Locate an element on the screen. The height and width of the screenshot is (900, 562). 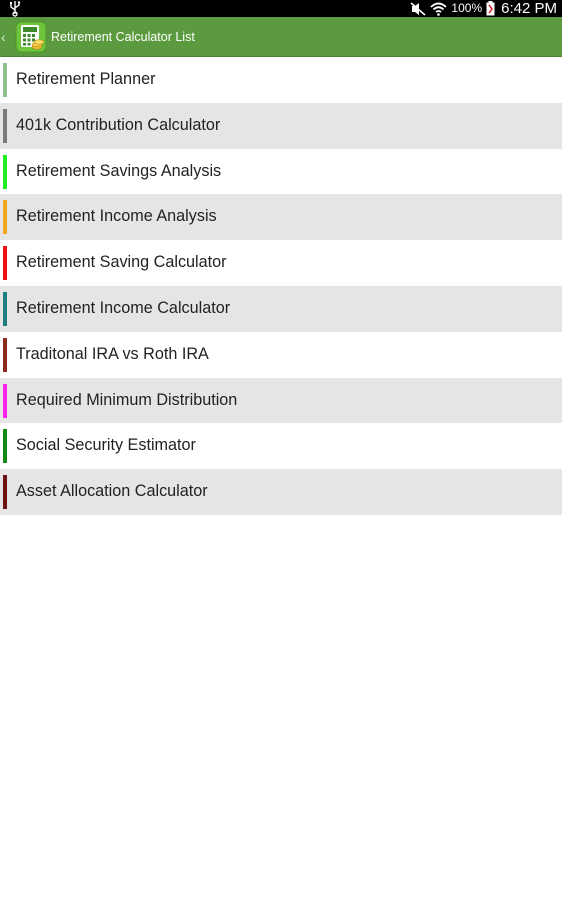
wifi-icon is located at coordinates (439, 9).